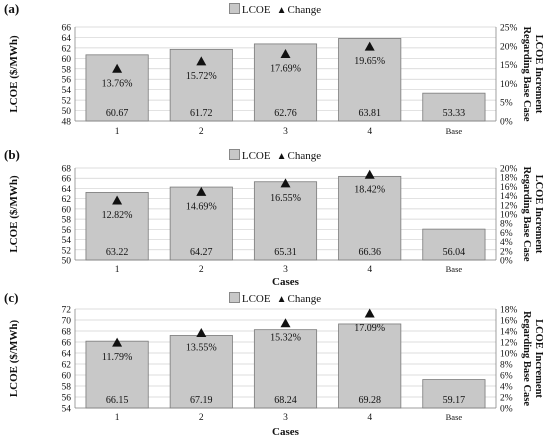 This screenshot has width=550, height=441. I want to click on panel-label: (b), so click(12, 154).